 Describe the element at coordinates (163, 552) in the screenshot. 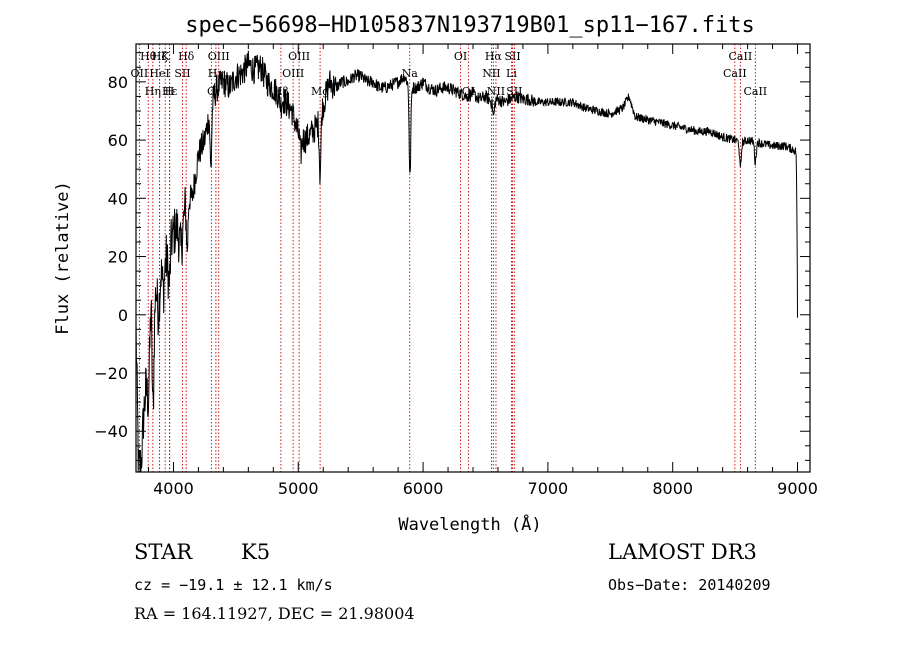

I see `object-class: STAR` at that location.